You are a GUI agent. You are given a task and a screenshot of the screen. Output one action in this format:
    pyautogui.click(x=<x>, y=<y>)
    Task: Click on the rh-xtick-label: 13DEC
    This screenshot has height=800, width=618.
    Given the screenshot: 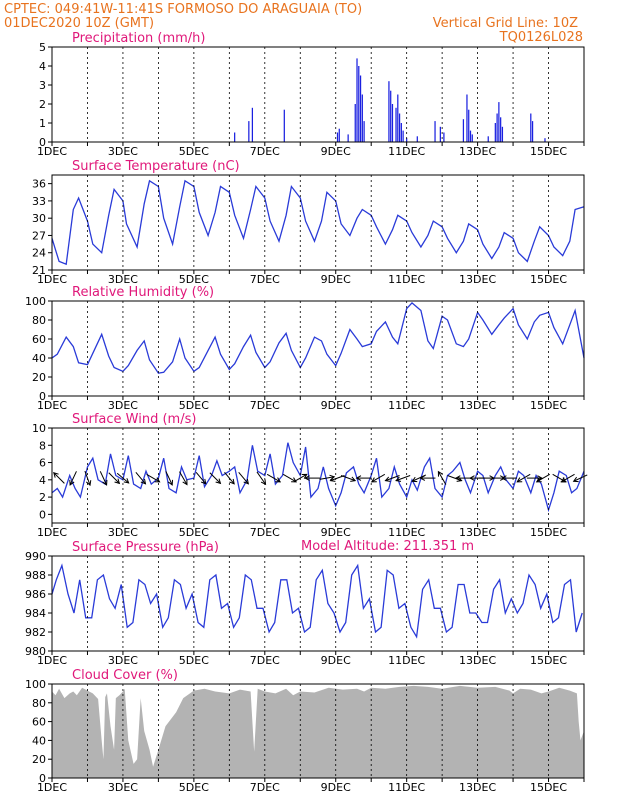 What is the action you would take?
    pyautogui.click(x=477, y=405)
    